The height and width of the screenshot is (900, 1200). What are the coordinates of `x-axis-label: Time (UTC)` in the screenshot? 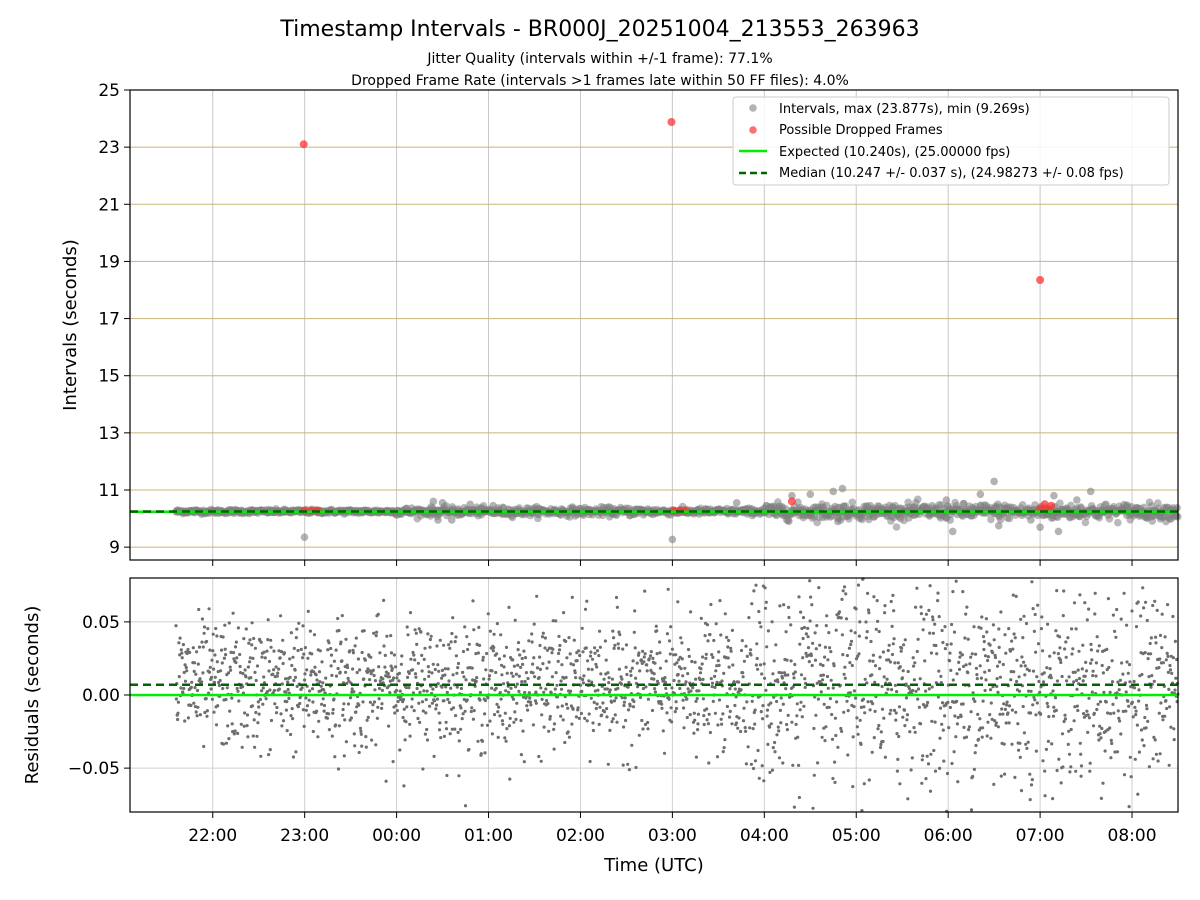 It's located at (653, 865).